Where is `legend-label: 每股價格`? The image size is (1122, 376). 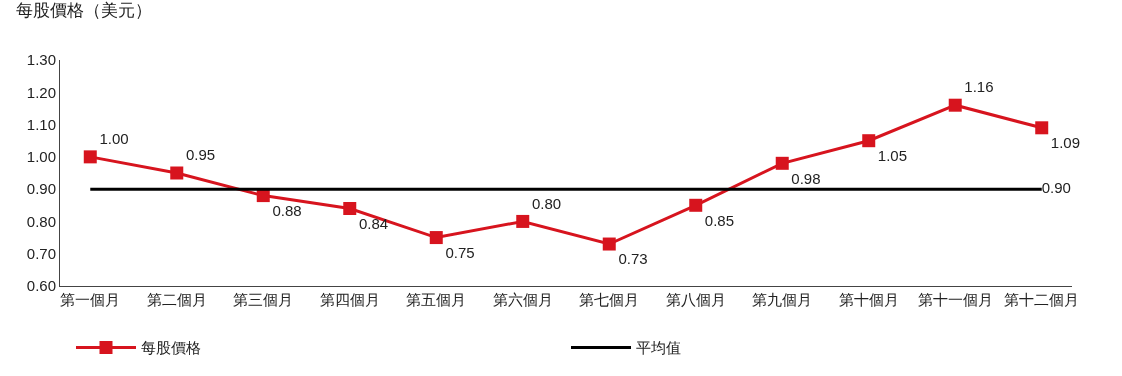
legend-label: 每股價格 is located at coordinates (171, 348).